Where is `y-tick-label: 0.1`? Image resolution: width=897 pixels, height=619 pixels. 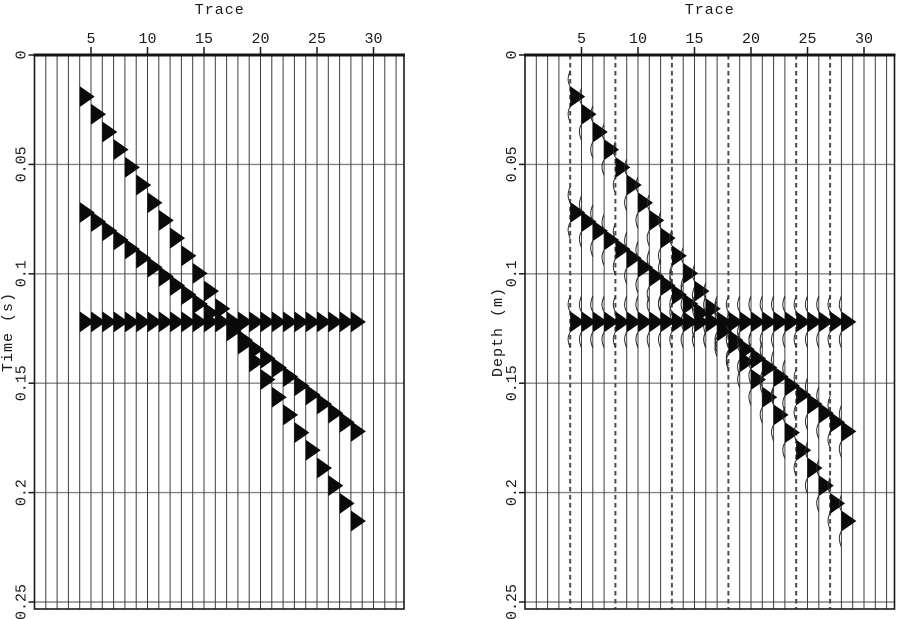
y-tick-label: 0.1 is located at coordinates (22, 273).